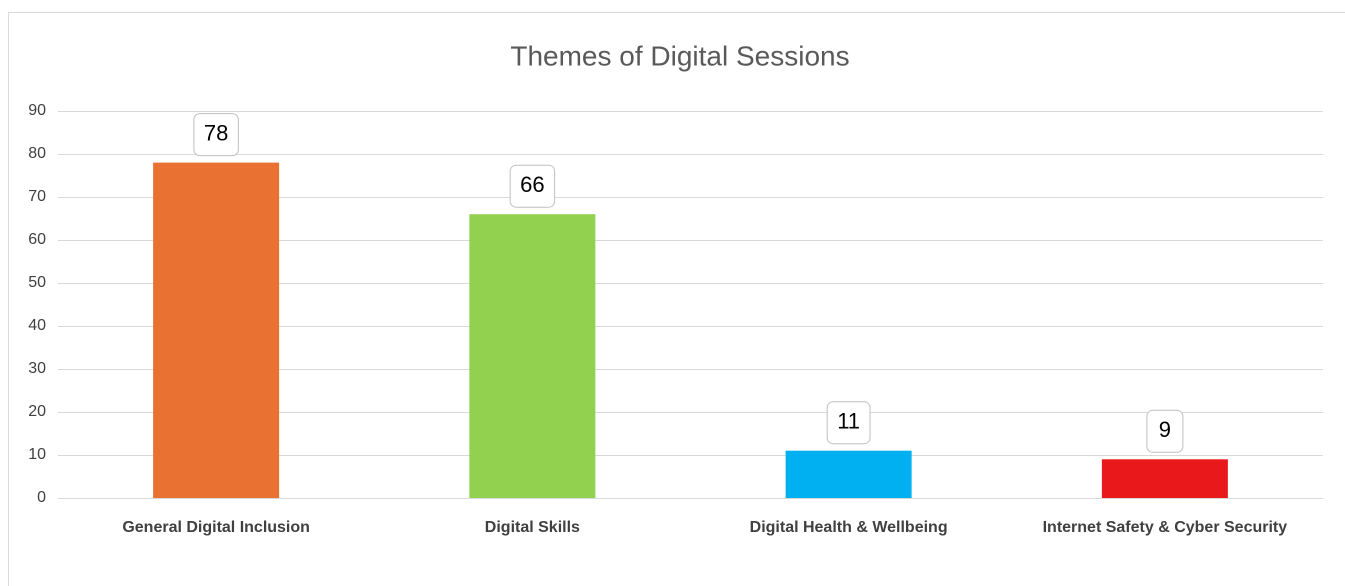 This screenshot has height=586, width=1345. Describe the element at coordinates (37, 282) in the screenshot. I see `y-tick-label: 50` at that location.